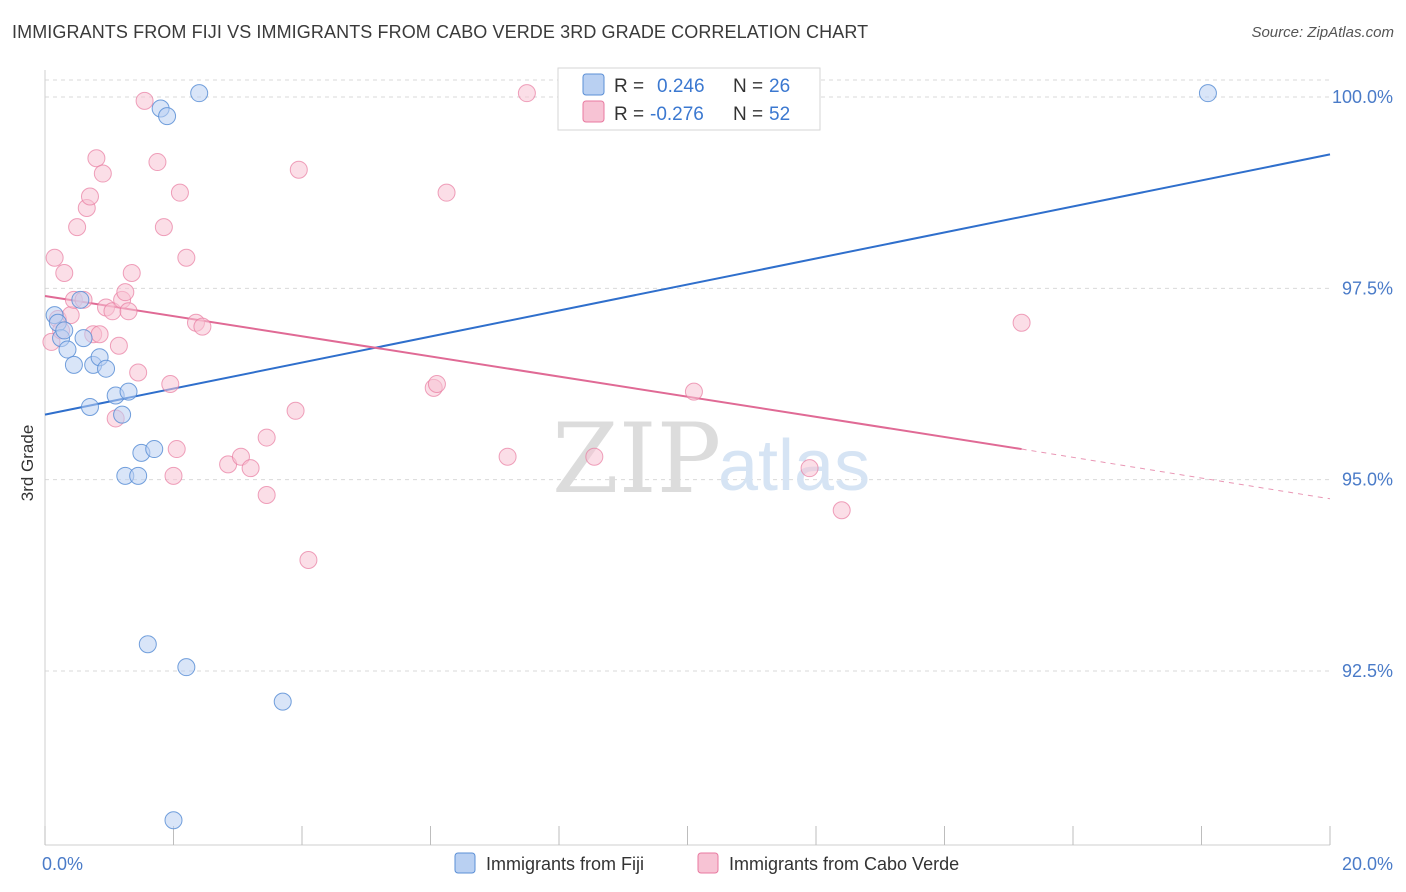 This screenshot has width=1406, height=892. I want to click on legend-fiji-n-label: N =, so click(748, 86).